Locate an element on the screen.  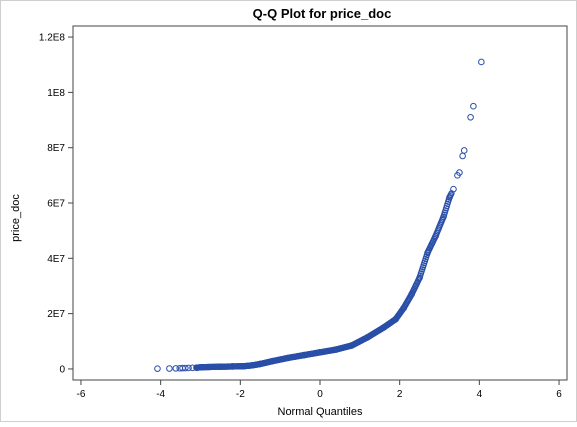
x-tick-label: -6 is located at coordinates (81, 394).